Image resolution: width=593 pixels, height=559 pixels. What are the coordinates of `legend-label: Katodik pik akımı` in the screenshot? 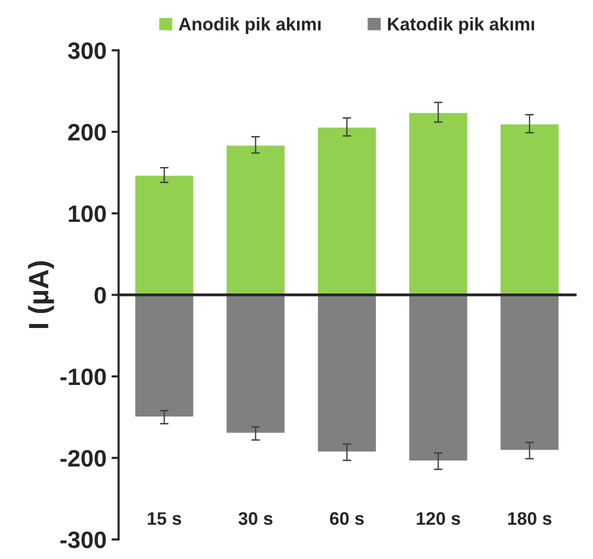 It's located at (461, 25).